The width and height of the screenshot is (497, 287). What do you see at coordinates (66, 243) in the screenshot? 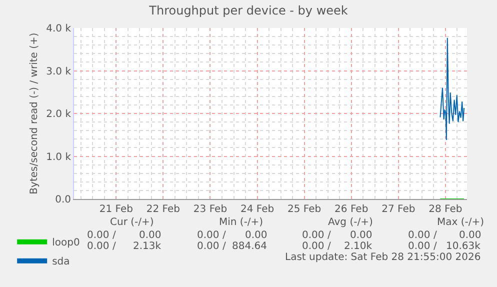
I see `legend-label: loop0` at bounding box center [66, 243].